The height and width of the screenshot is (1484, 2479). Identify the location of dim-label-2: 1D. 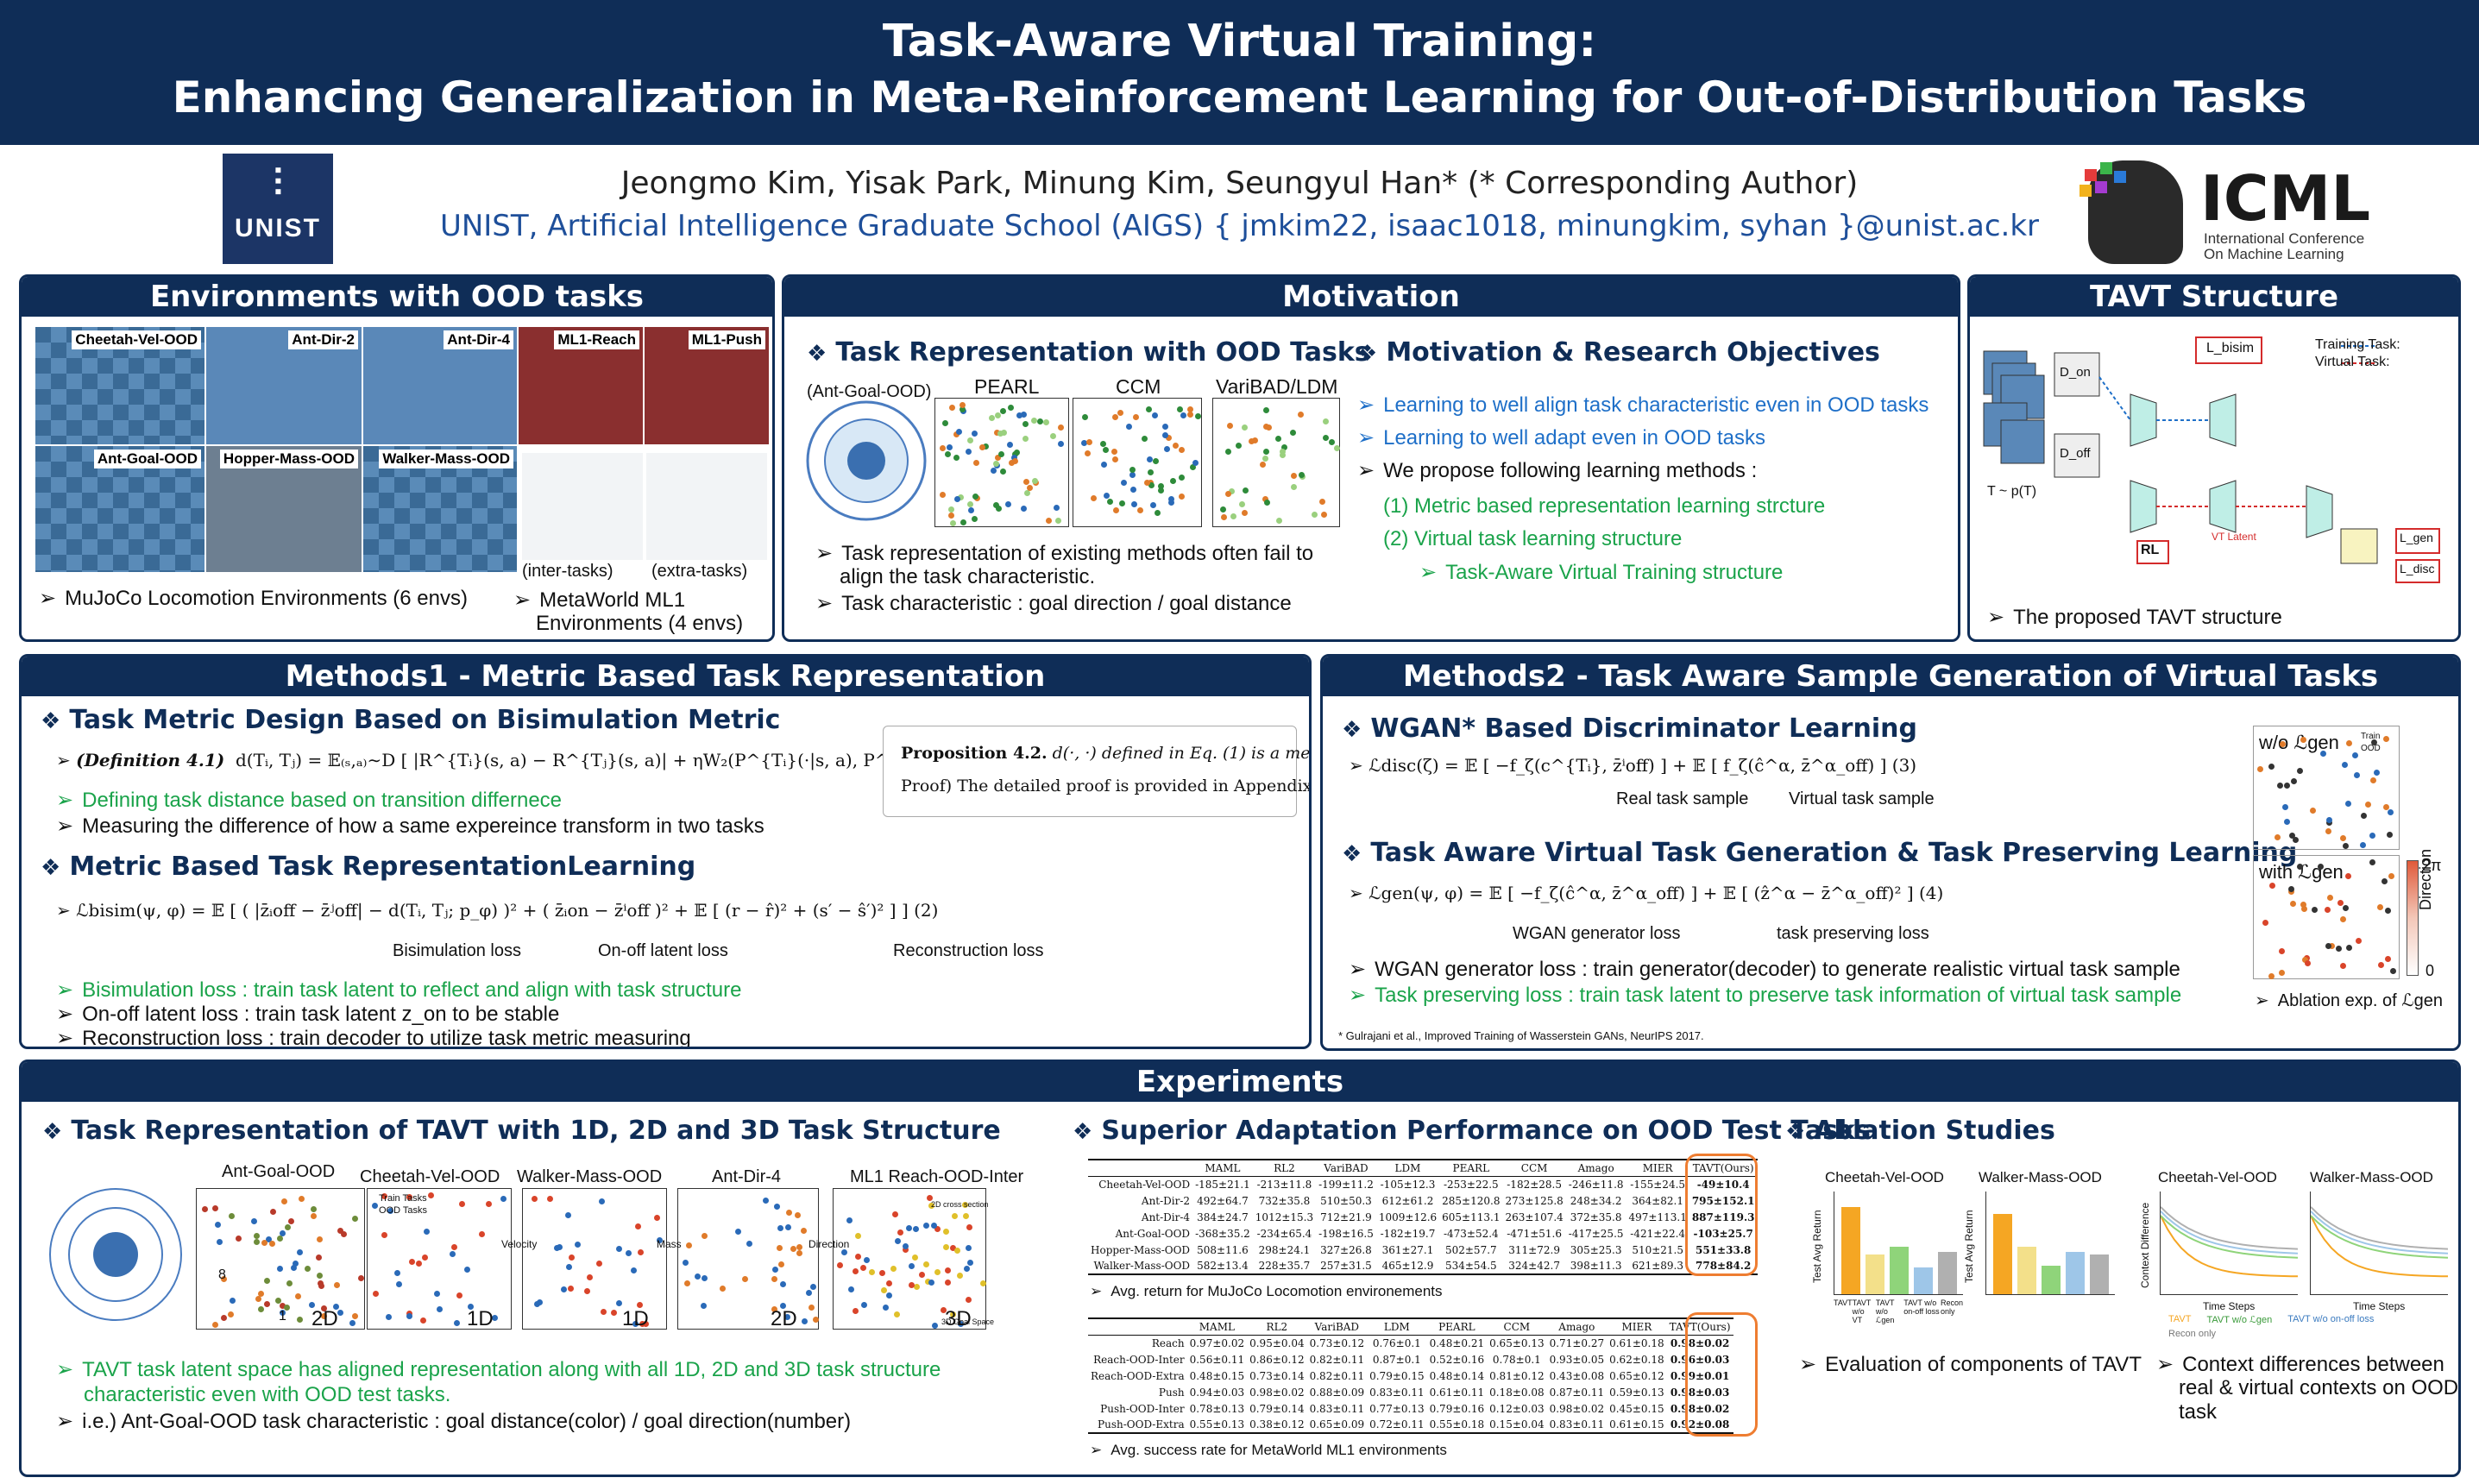
(480, 1318).